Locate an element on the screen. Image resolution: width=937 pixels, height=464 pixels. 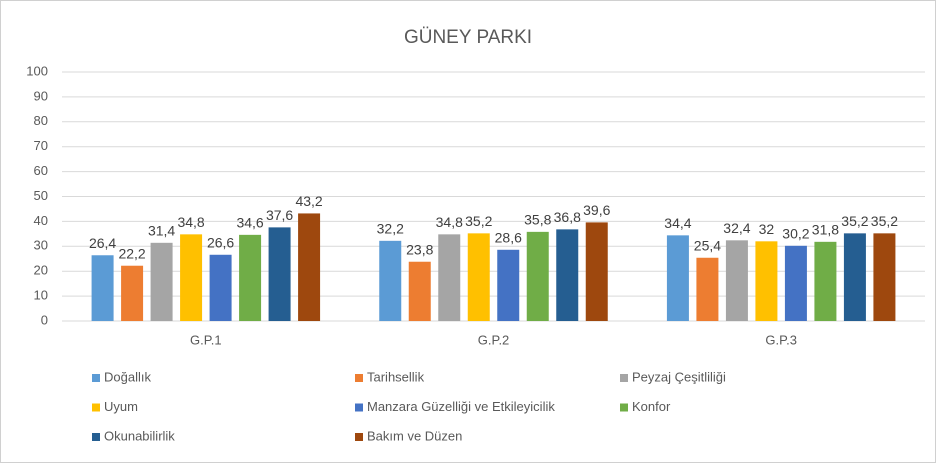
value-label: 31,4 is located at coordinates (161, 231).